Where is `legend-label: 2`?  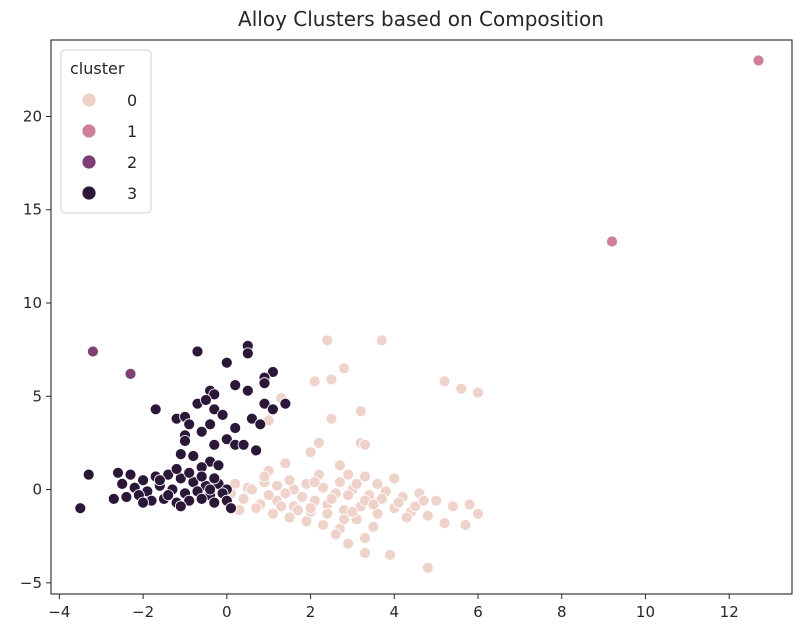
legend-label: 2 is located at coordinates (132, 162).